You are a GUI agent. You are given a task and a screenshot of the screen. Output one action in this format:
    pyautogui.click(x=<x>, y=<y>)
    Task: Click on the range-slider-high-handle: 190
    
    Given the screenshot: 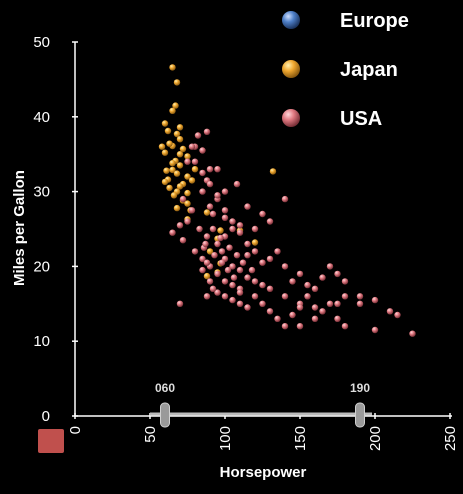 What is the action you would take?
    pyautogui.click(x=360, y=404)
    